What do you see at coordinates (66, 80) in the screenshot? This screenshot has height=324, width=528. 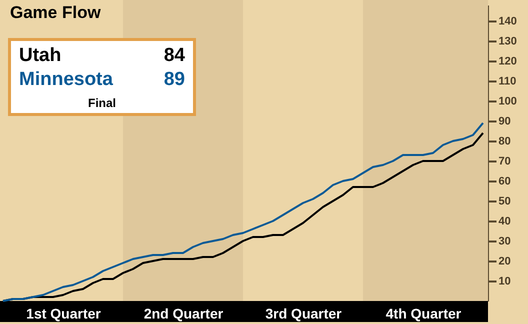 I see `text: Minnesota` at bounding box center [66, 80].